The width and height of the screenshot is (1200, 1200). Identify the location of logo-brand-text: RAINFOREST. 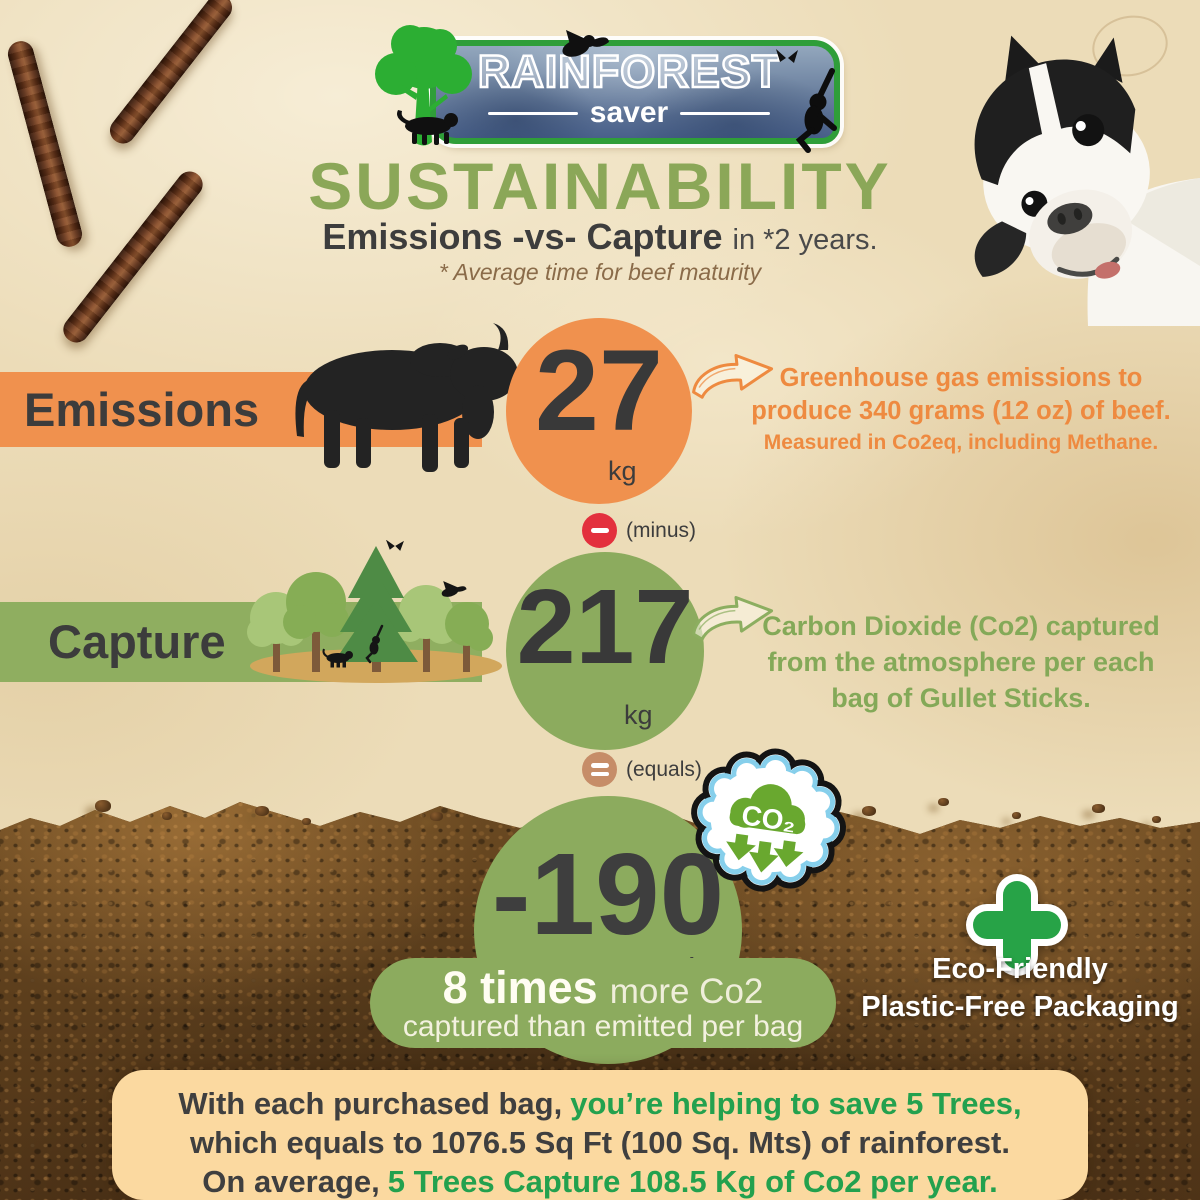
(629, 72).